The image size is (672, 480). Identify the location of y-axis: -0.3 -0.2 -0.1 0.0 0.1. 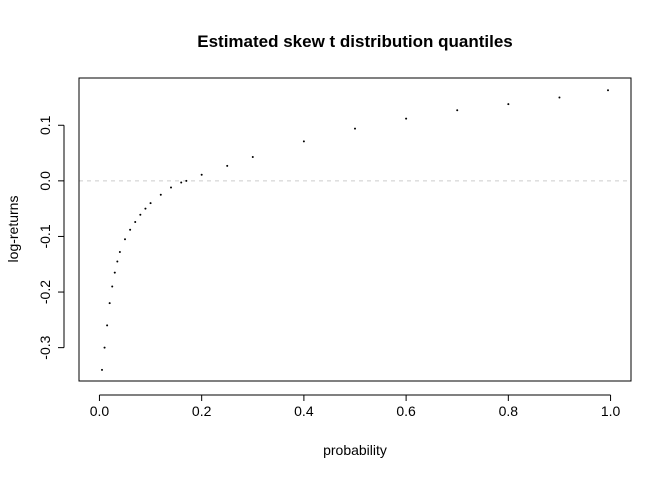
(51, 237).